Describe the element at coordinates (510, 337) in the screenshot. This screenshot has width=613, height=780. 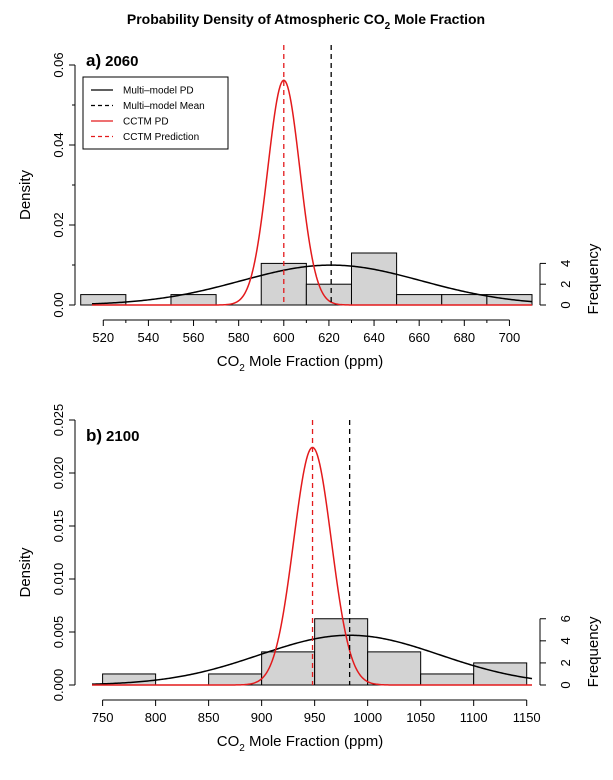
I see `x-tick-label: 700` at that location.